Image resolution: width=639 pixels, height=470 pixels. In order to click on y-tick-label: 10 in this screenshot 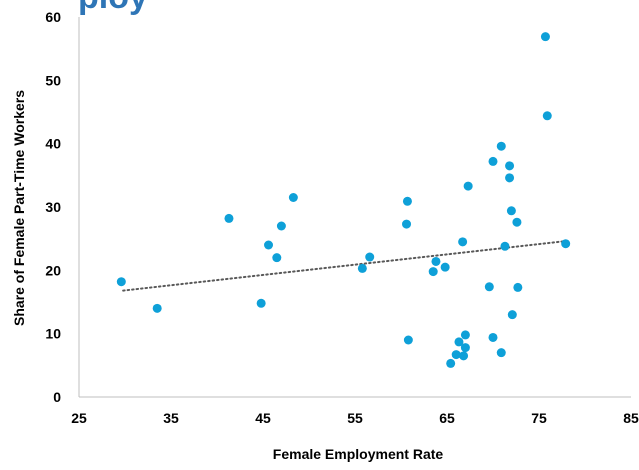, I will do `click(53, 334)`.